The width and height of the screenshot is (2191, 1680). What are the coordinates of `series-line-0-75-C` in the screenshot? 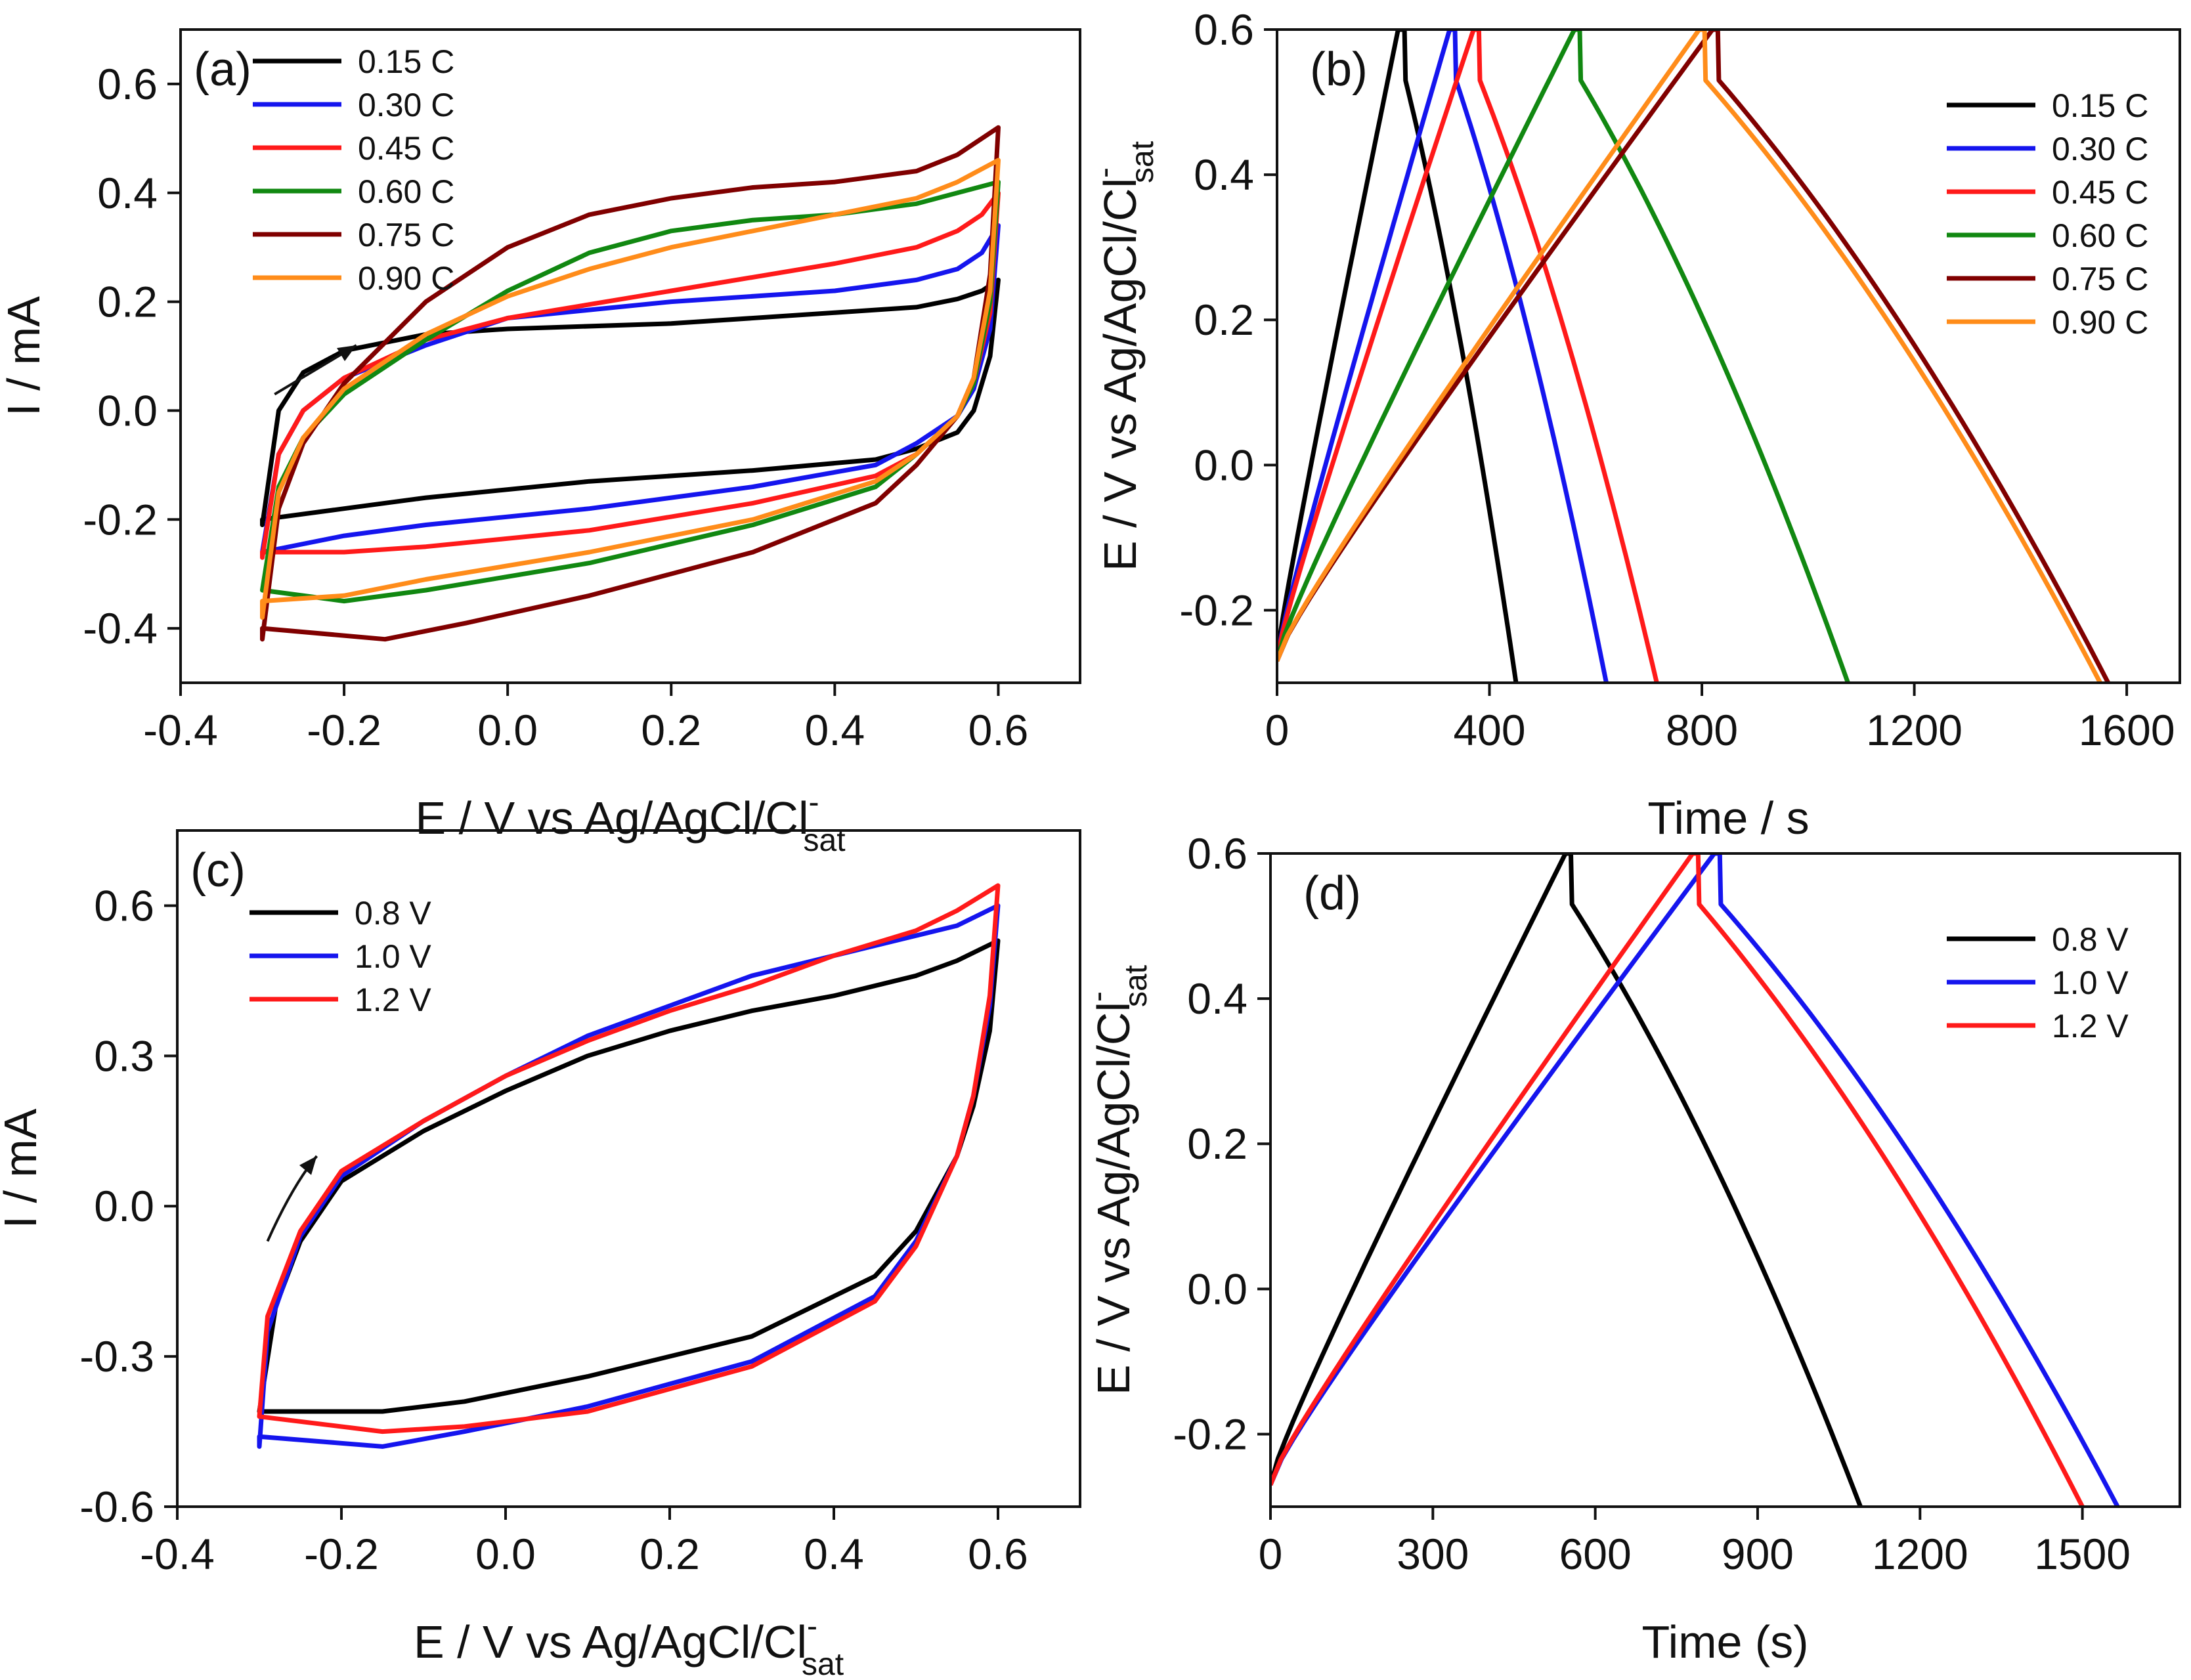 It's located at (630, 383).